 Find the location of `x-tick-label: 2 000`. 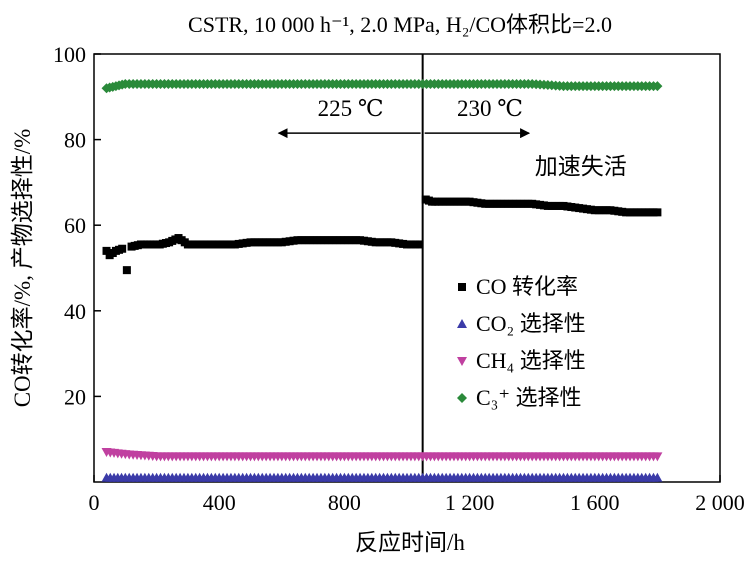

x-tick-label: 2 000 is located at coordinates (720, 502).